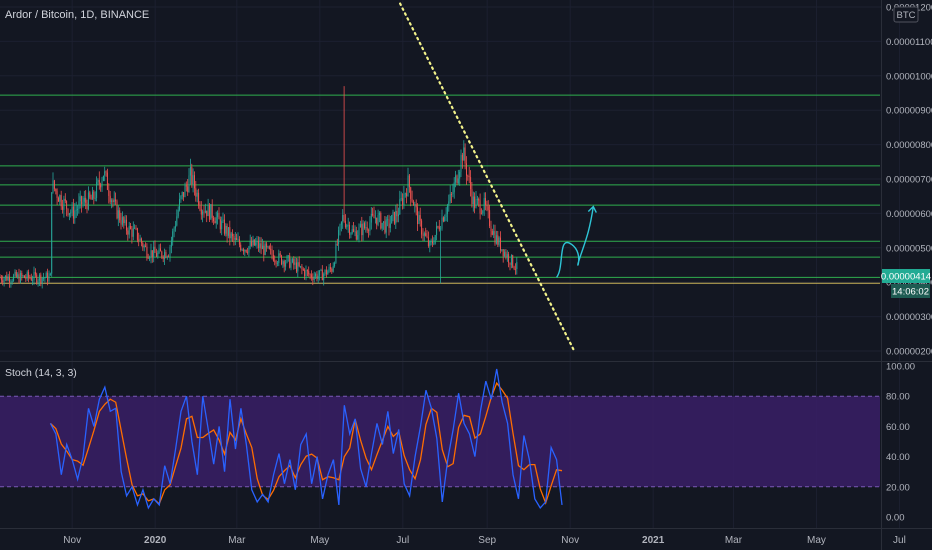 This screenshot has width=932, height=550. I want to click on time-tick-label: Jul, so click(402, 540).